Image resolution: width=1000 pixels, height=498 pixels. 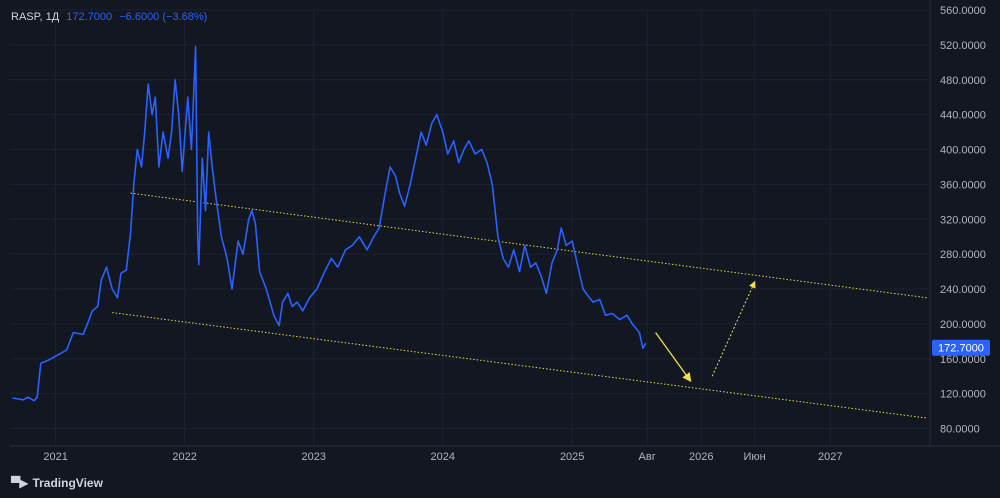 I want to click on y-tick-label: 320.0000, so click(x=963, y=220).